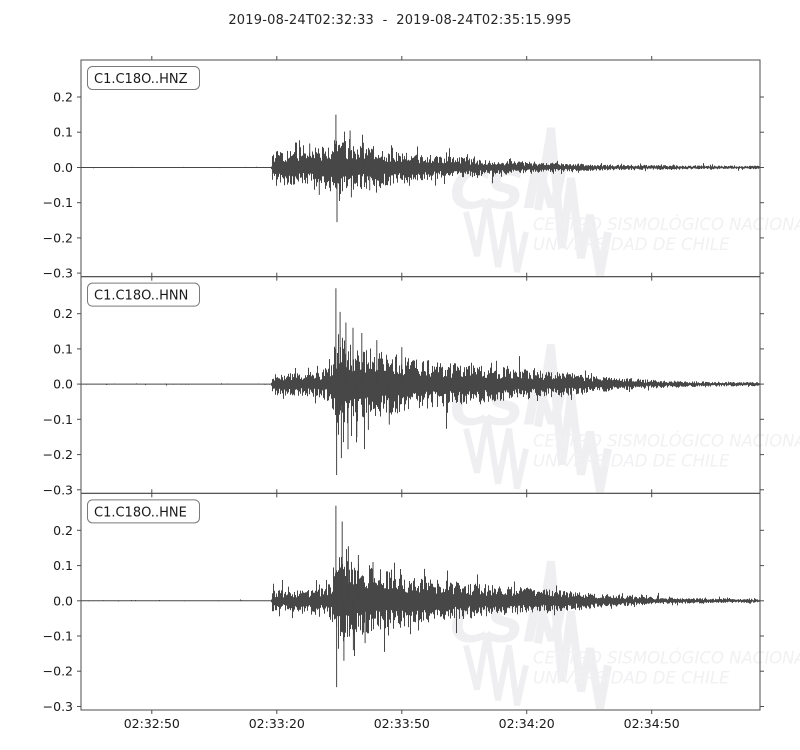 Image resolution: width=800 pixels, height=750 pixels. I want to click on x-tick-label: 02:32:50, so click(152, 723).